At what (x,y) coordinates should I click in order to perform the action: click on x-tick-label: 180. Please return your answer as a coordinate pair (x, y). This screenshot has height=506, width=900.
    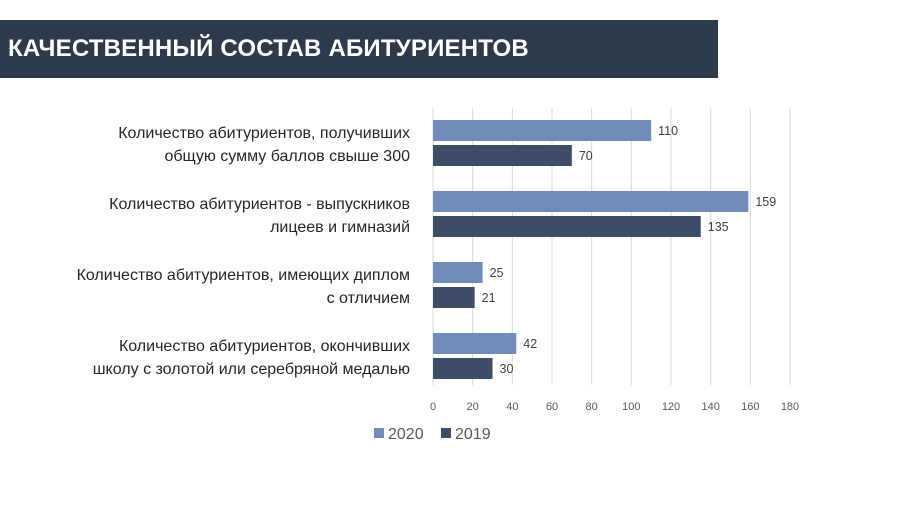
    Looking at the image, I should click on (790, 407).